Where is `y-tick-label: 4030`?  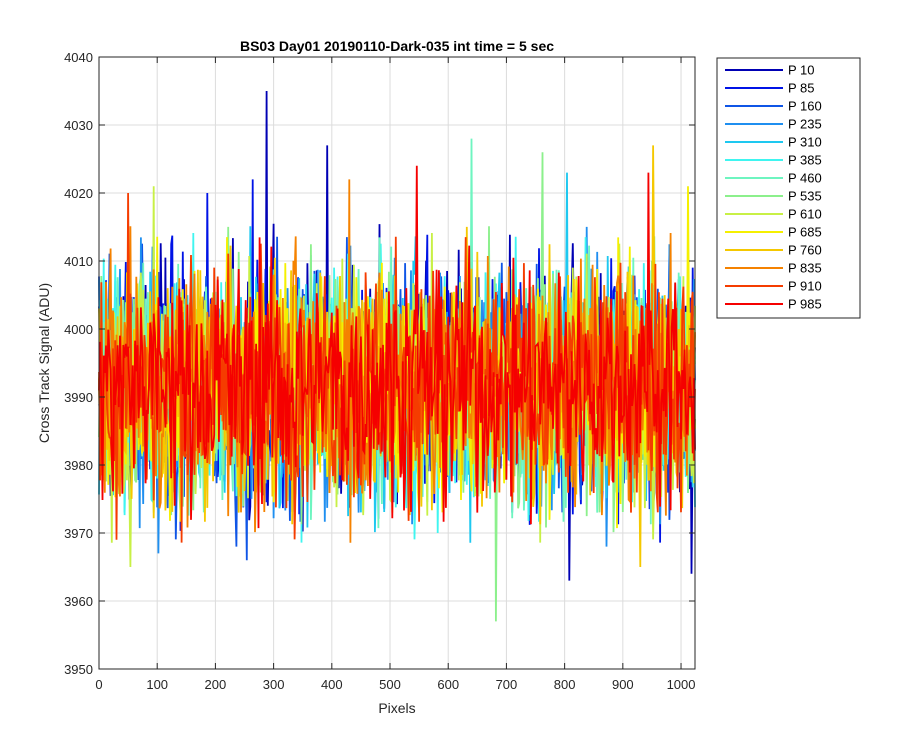 y-tick-label: 4030 is located at coordinates (78, 125).